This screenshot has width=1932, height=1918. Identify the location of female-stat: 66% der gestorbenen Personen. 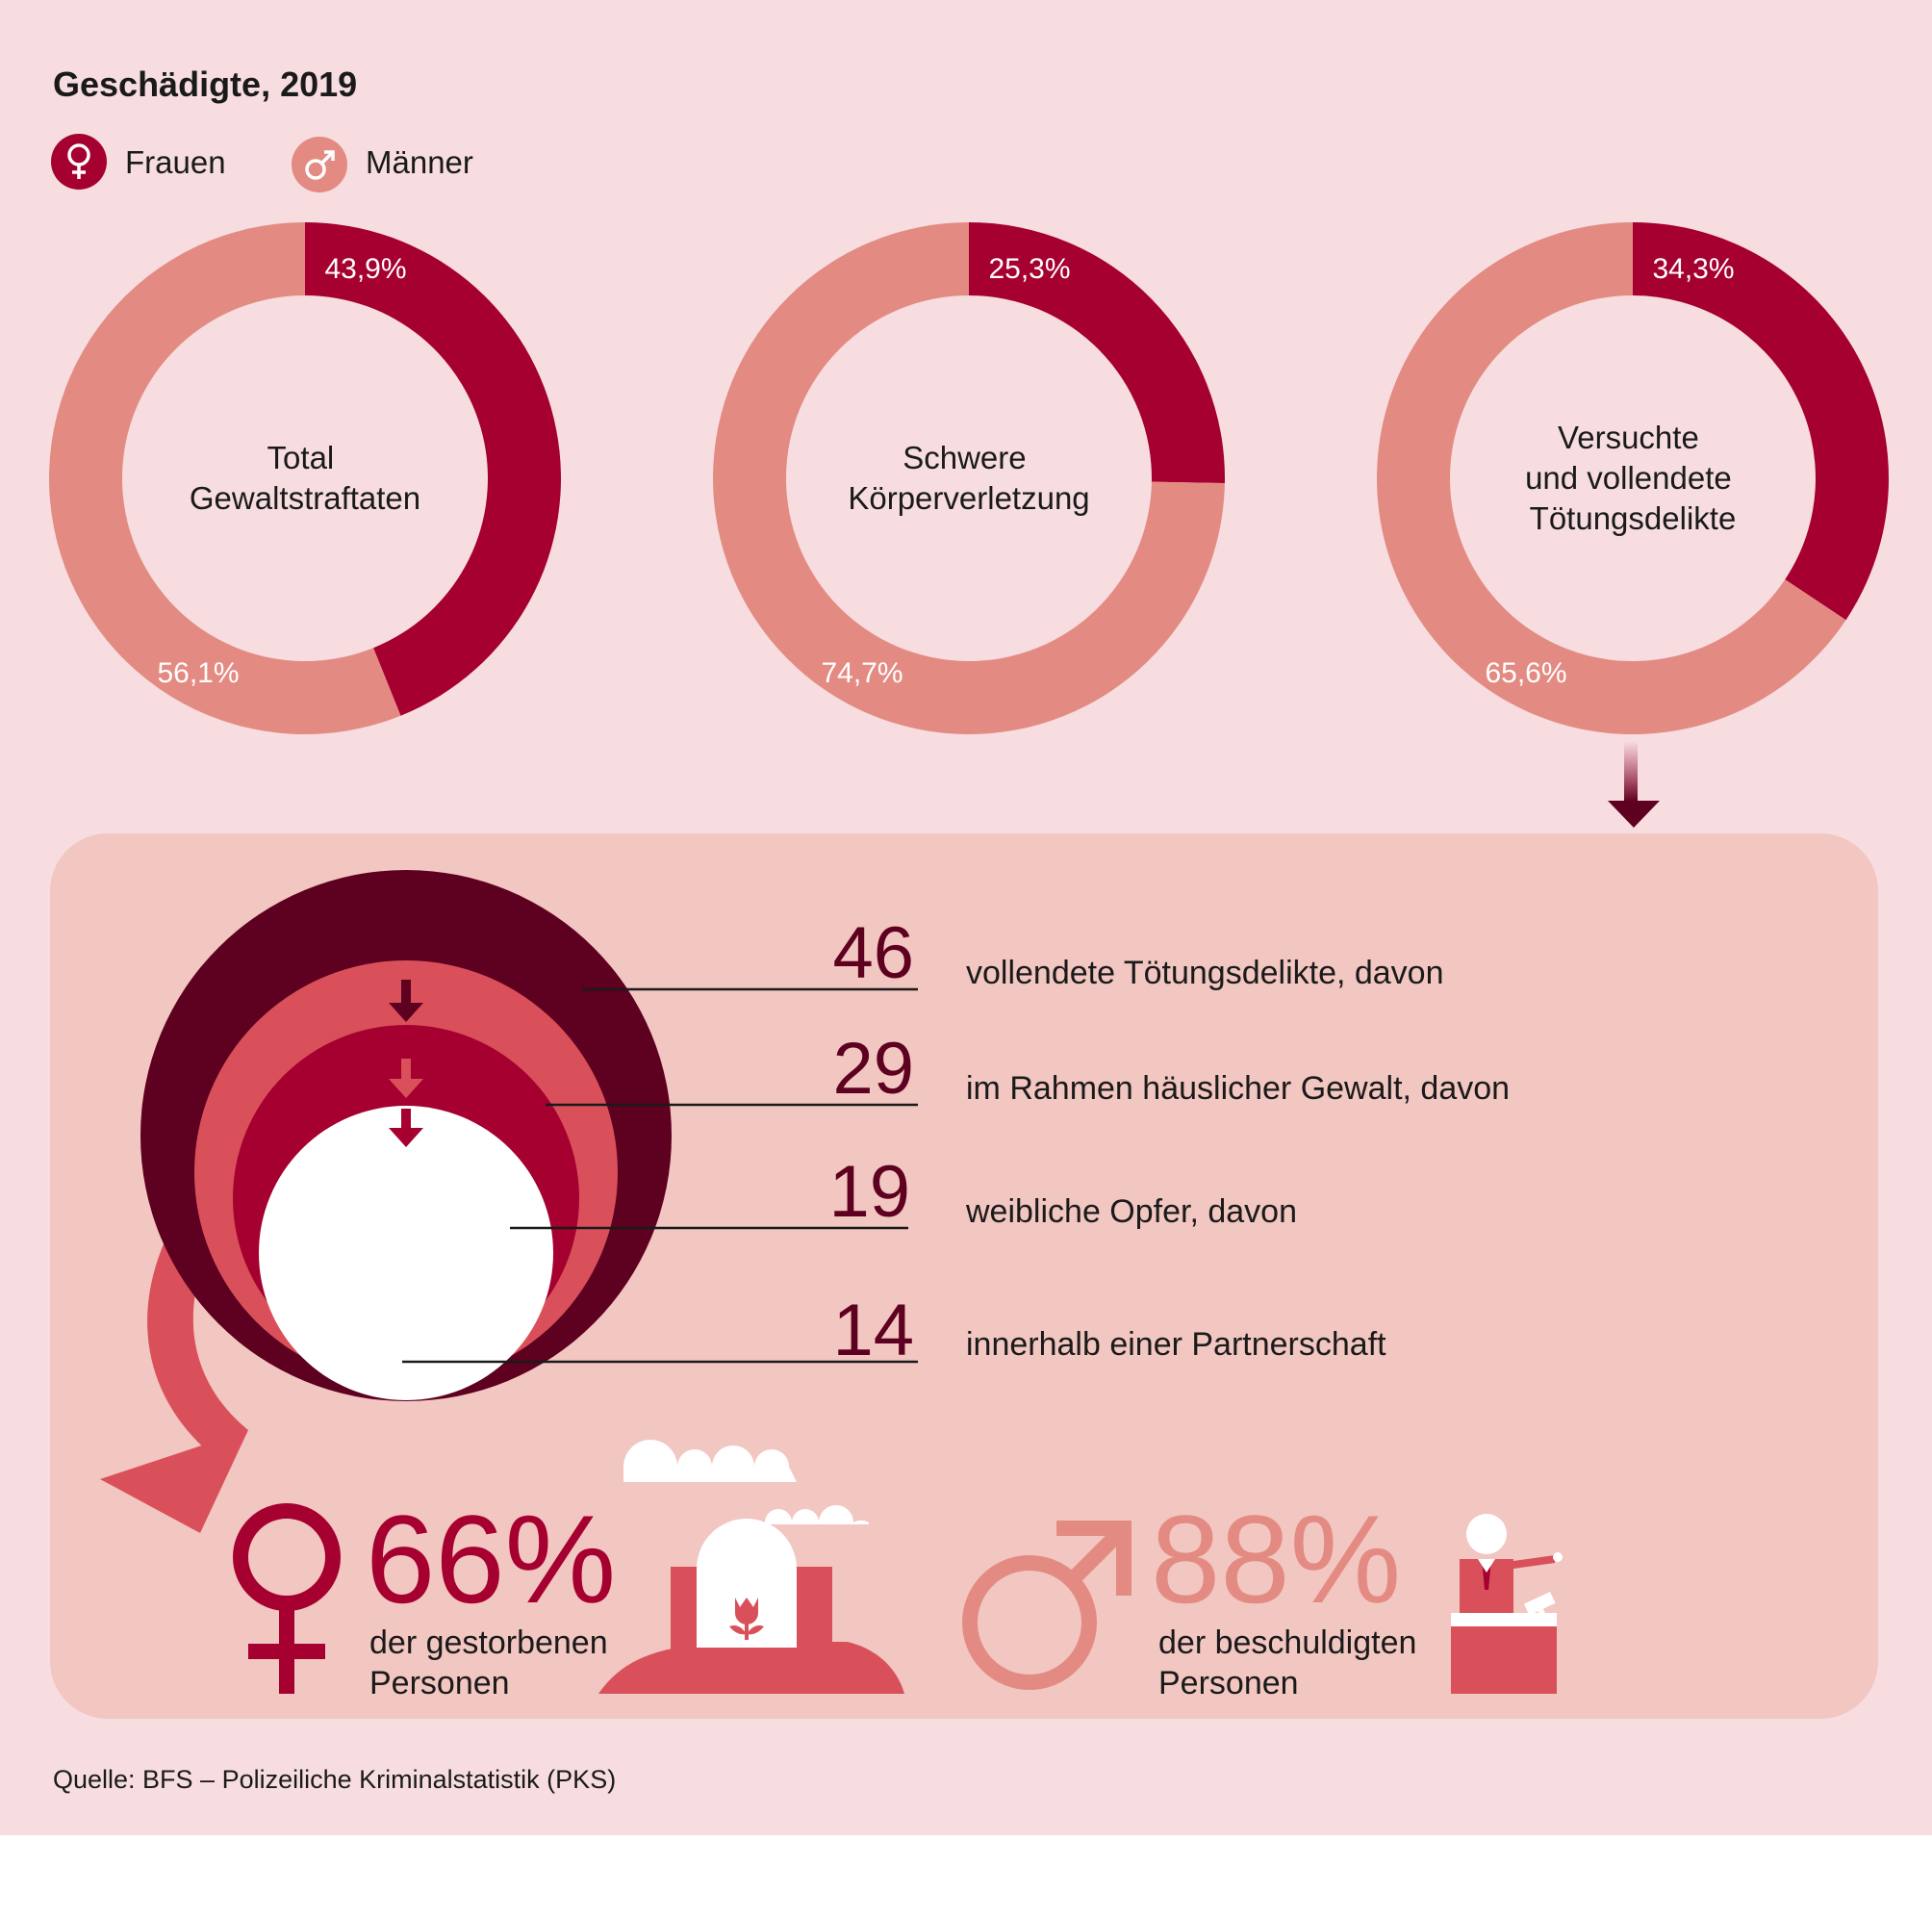
(424, 1595).